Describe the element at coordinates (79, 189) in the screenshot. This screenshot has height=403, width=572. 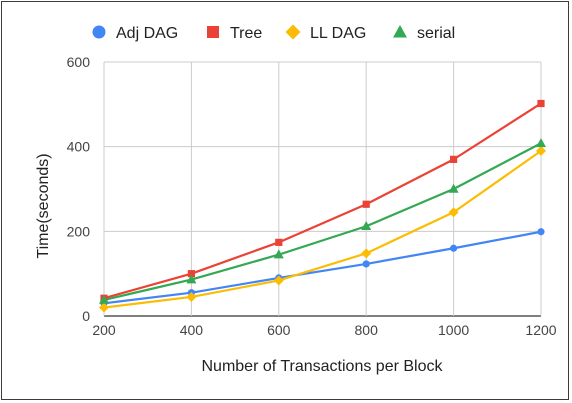
I see `y-tick-labels: 0 200 400 600` at that location.